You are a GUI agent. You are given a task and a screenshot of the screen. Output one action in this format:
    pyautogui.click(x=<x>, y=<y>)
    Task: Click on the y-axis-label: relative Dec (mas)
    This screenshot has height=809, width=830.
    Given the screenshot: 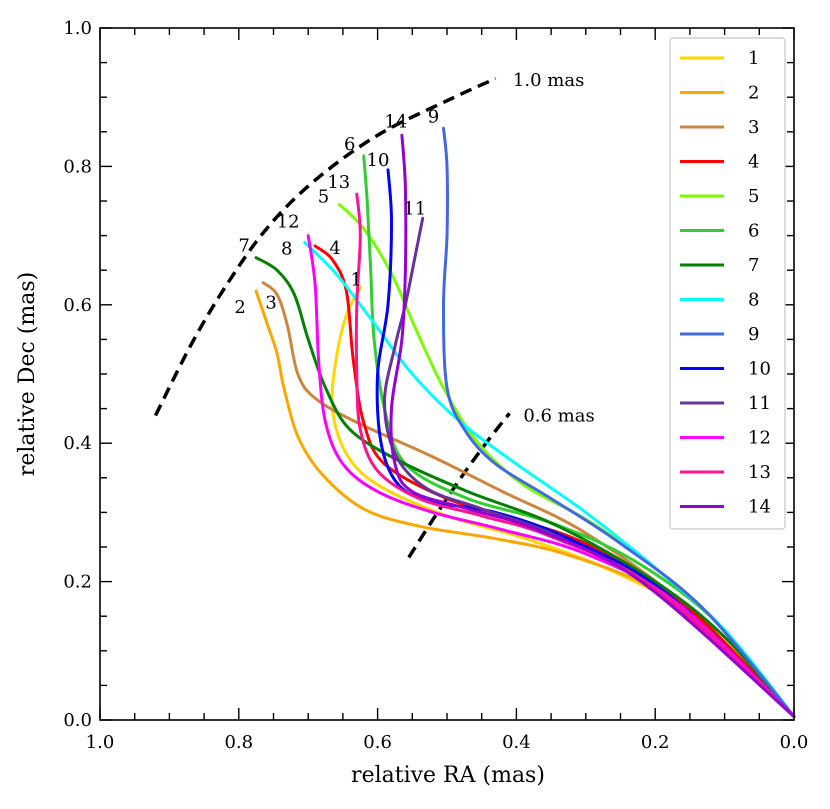 What is the action you would take?
    pyautogui.click(x=27, y=374)
    